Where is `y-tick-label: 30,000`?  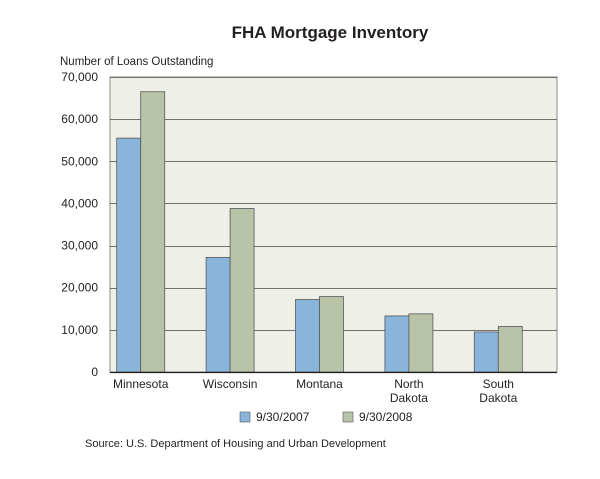 y-tick-label: 30,000 is located at coordinates (79, 246).